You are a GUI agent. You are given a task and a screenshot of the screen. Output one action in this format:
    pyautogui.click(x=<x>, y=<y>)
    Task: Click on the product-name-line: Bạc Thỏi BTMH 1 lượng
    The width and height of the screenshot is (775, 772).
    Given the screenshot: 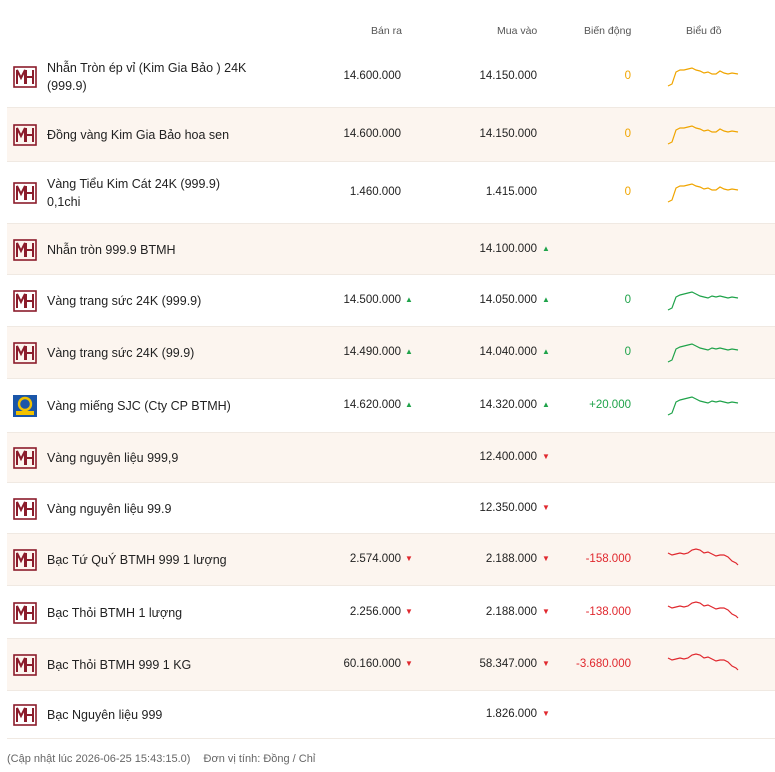 What is the action you would take?
    pyautogui.click(x=115, y=612)
    